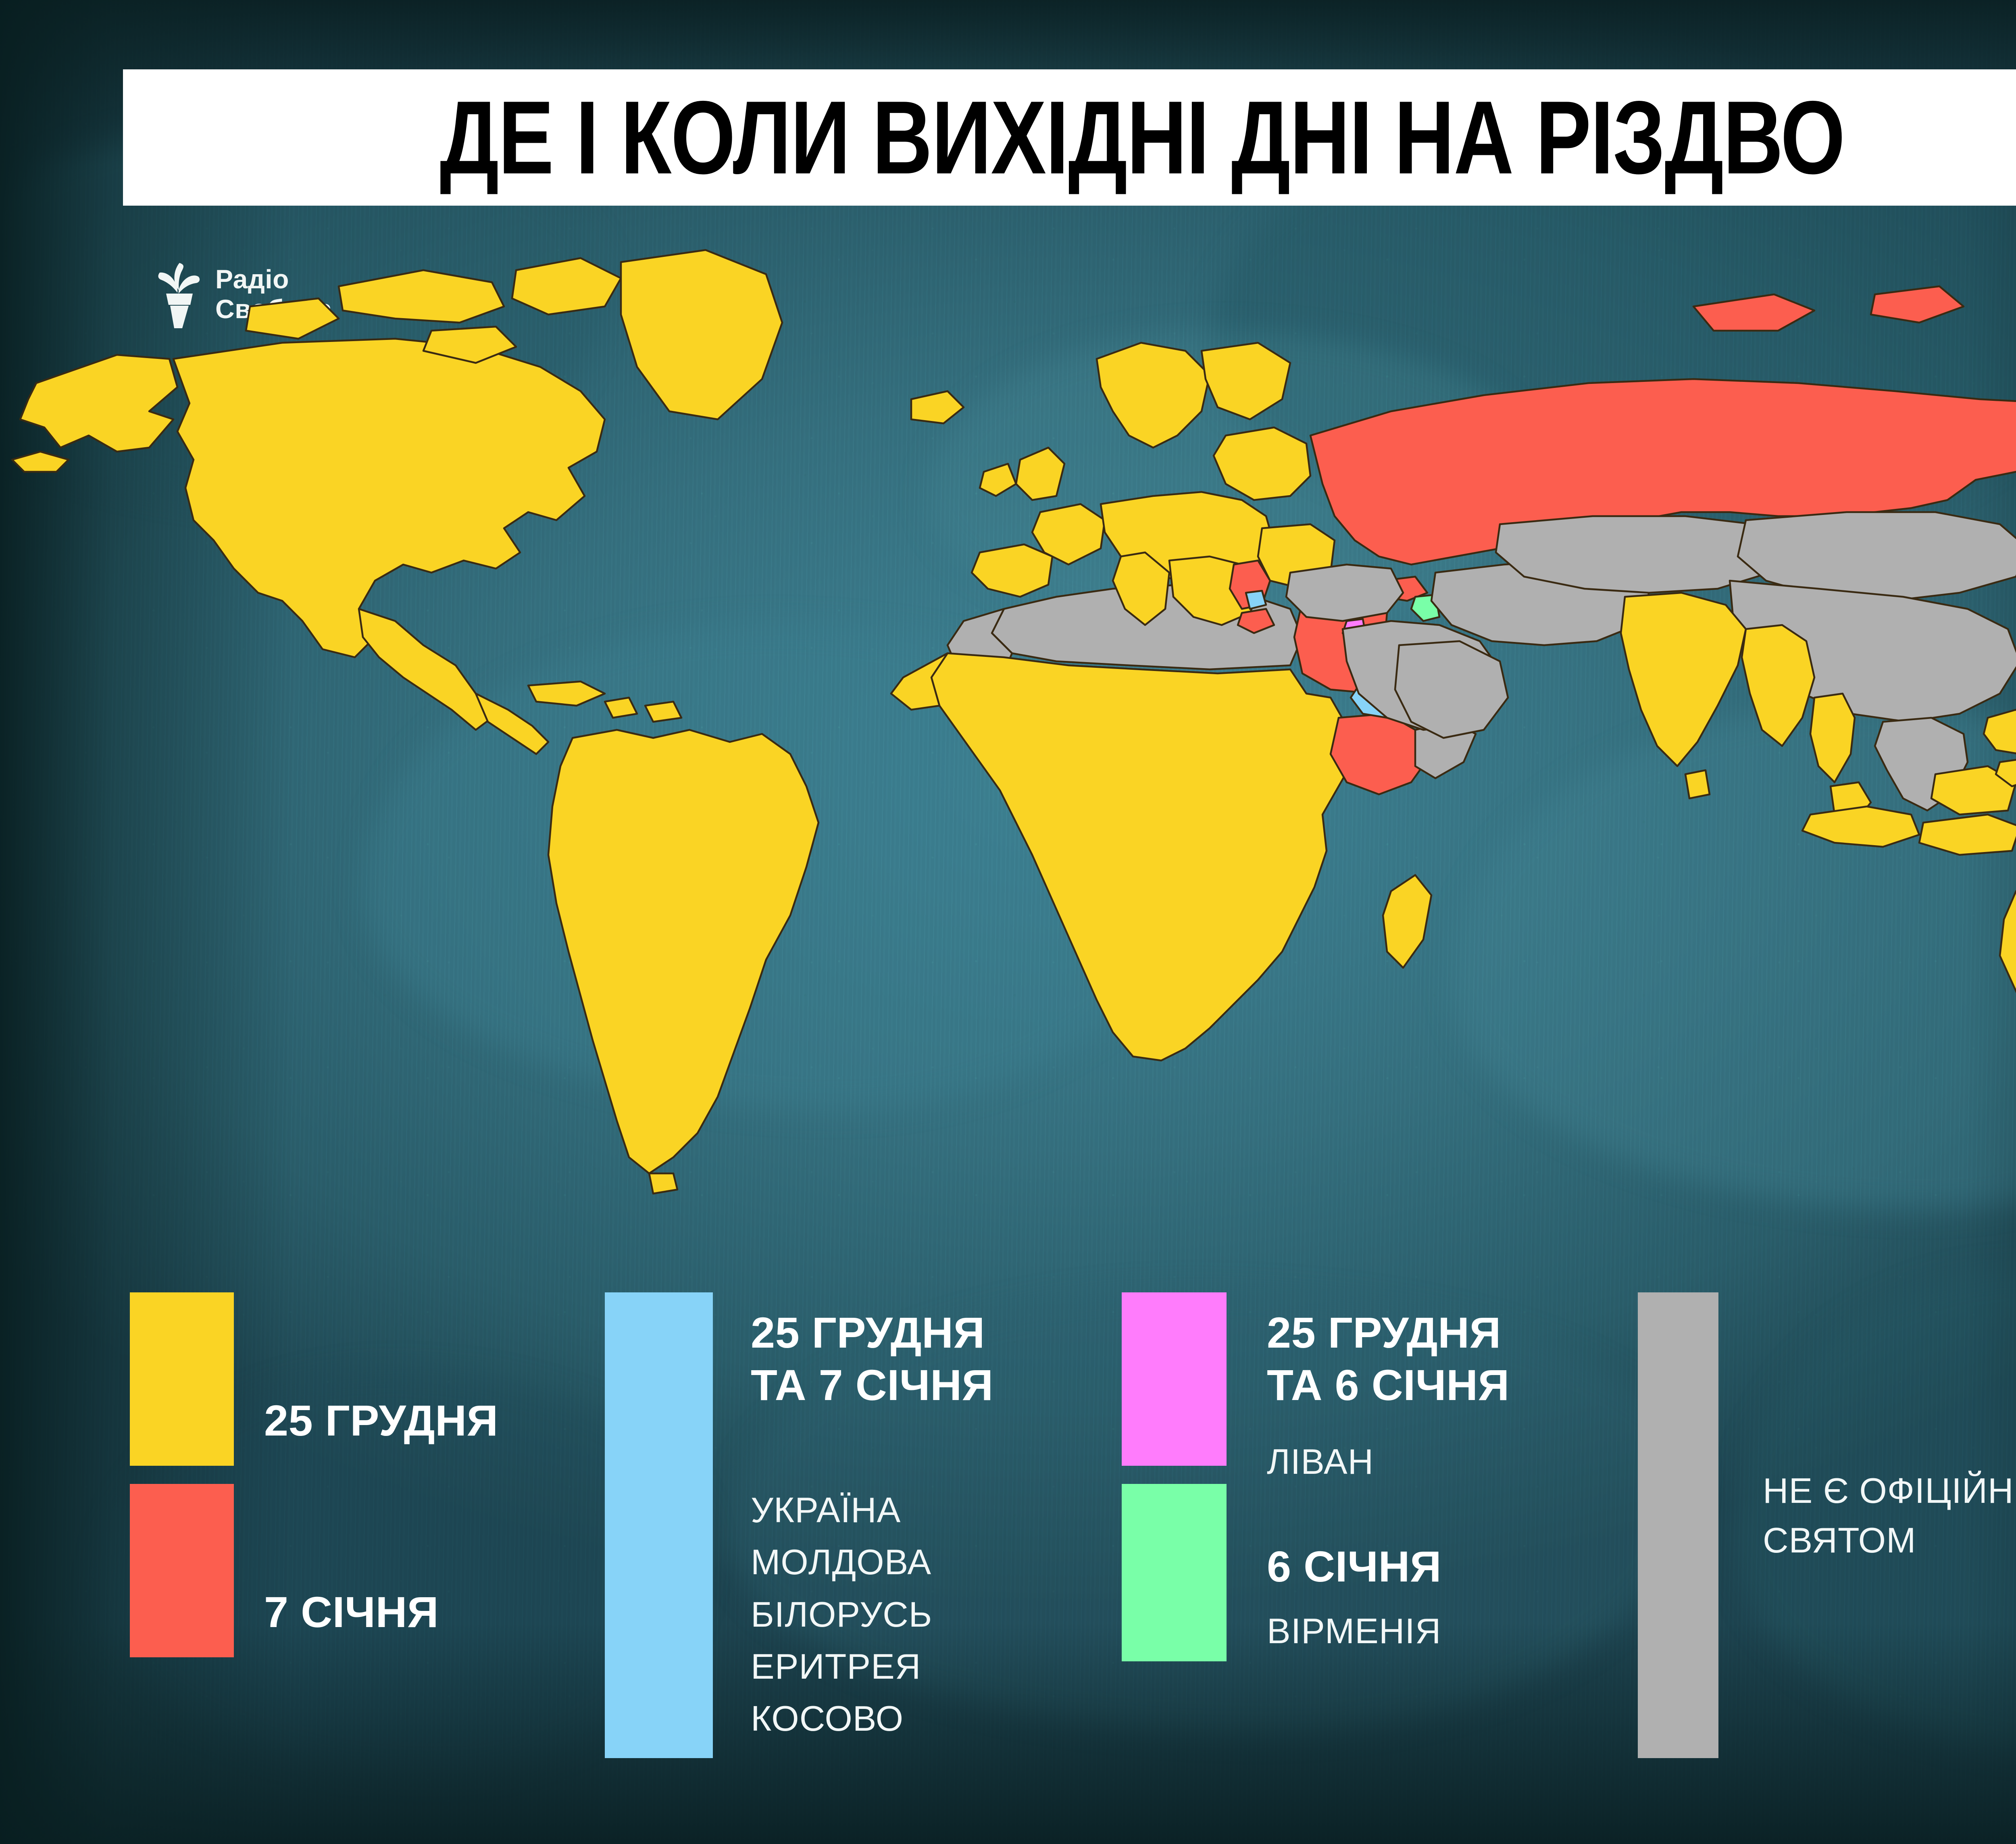 This screenshot has width=2016, height=1844. I want to click on region-africa-yellow, so click(1161, 857).